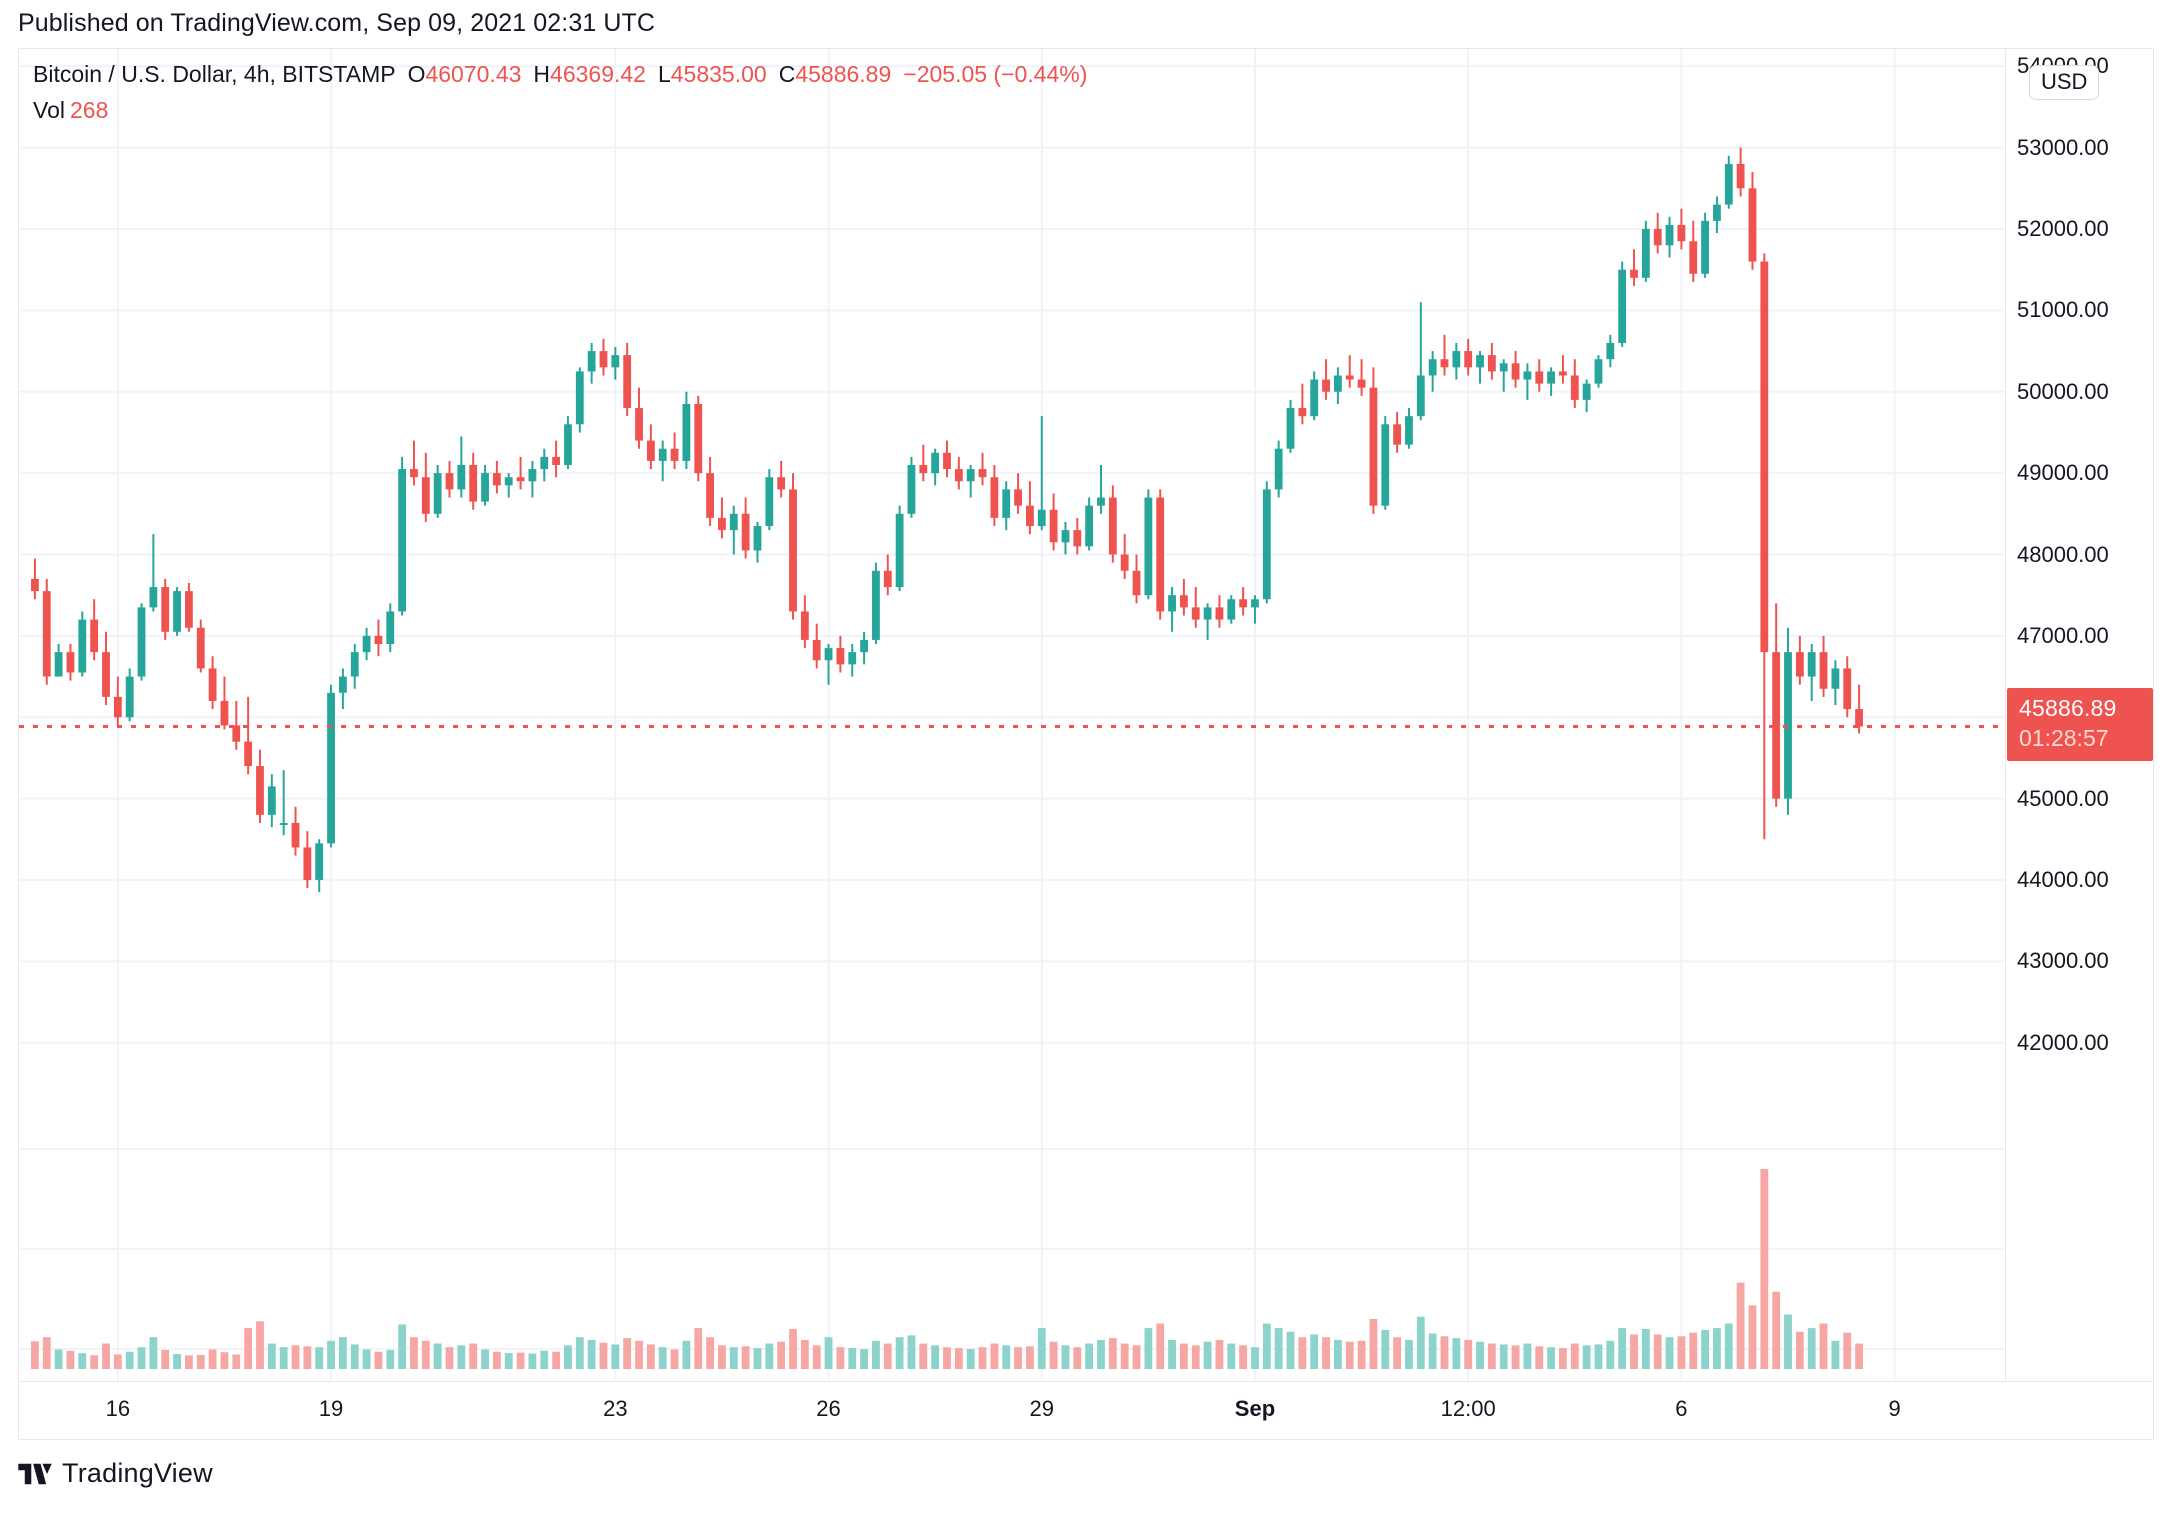 This screenshot has height=1524, width=2172. What do you see at coordinates (1041, 1408) in the screenshot?
I see `time-axis-label: 29` at bounding box center [1041, 1408].